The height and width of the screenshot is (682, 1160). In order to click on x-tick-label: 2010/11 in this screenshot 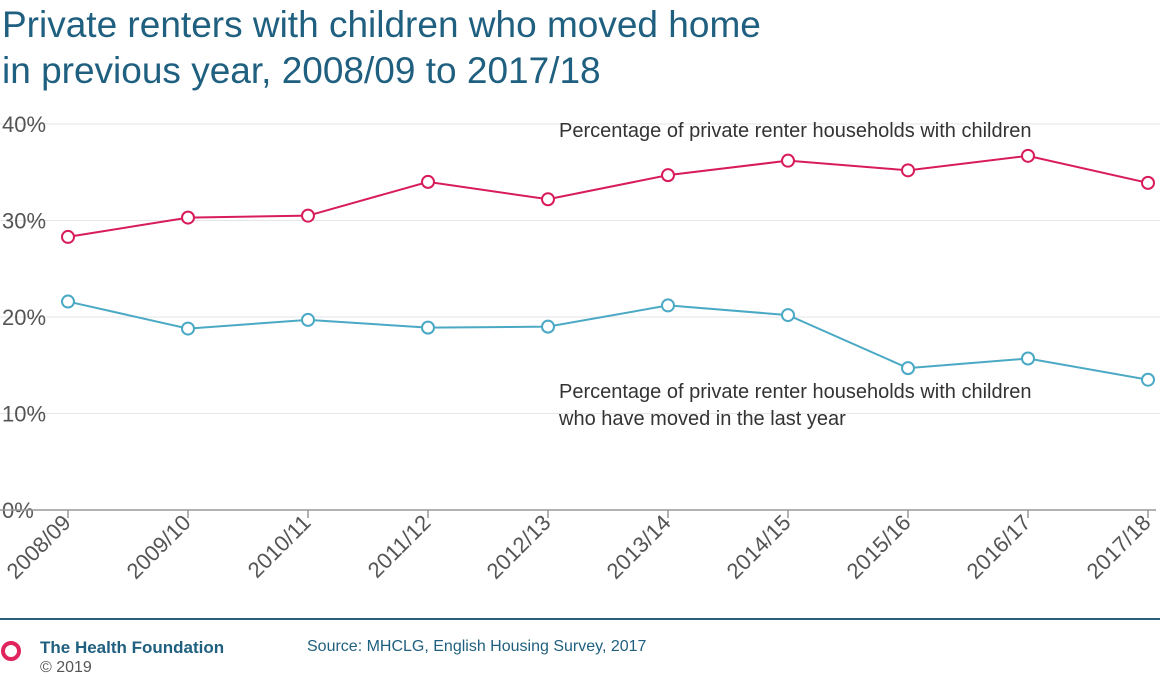, I will do `click(279, 546)`.